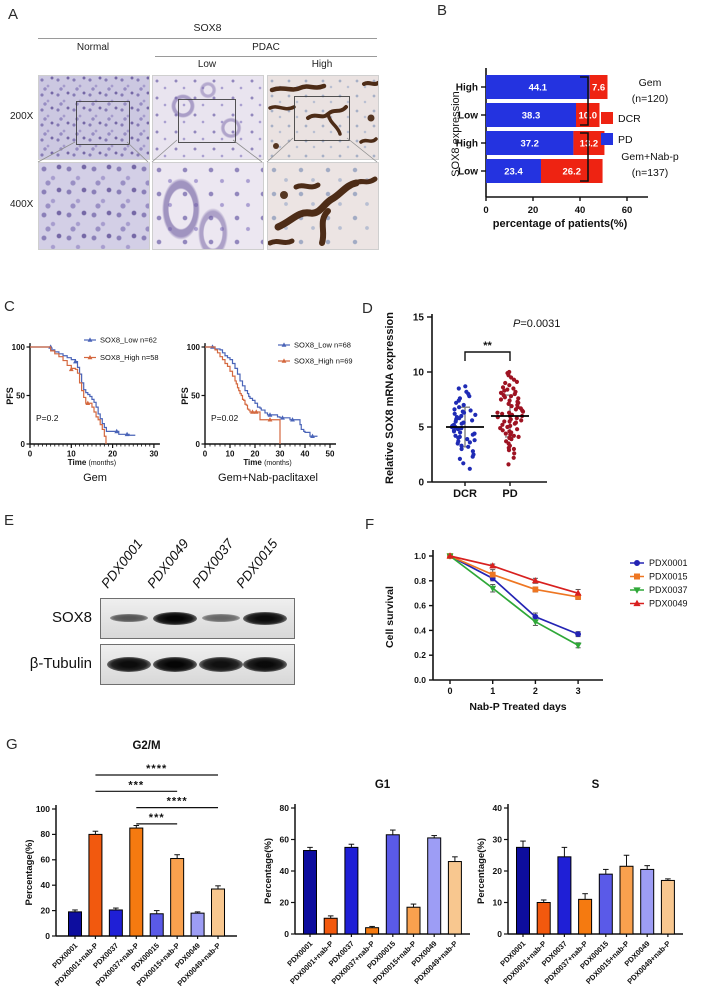  Describe the element at coordinates (629, 119) in the screenshot. I see `svg-text: DCR` at that location.